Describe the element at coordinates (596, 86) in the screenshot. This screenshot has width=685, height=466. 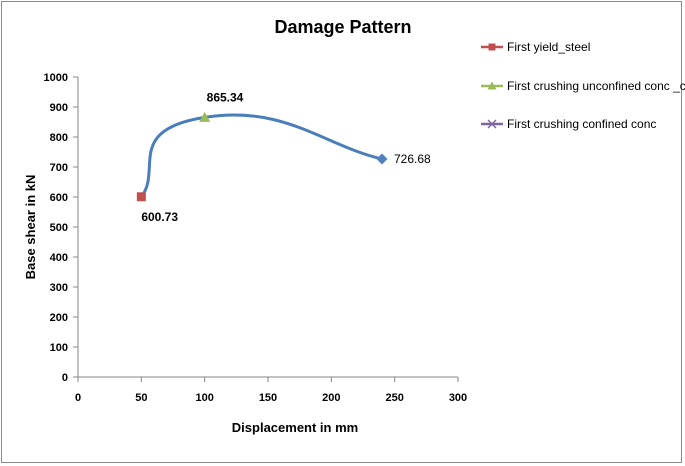
I see `legend-label: First crushing unconfined conc _col` at that location.